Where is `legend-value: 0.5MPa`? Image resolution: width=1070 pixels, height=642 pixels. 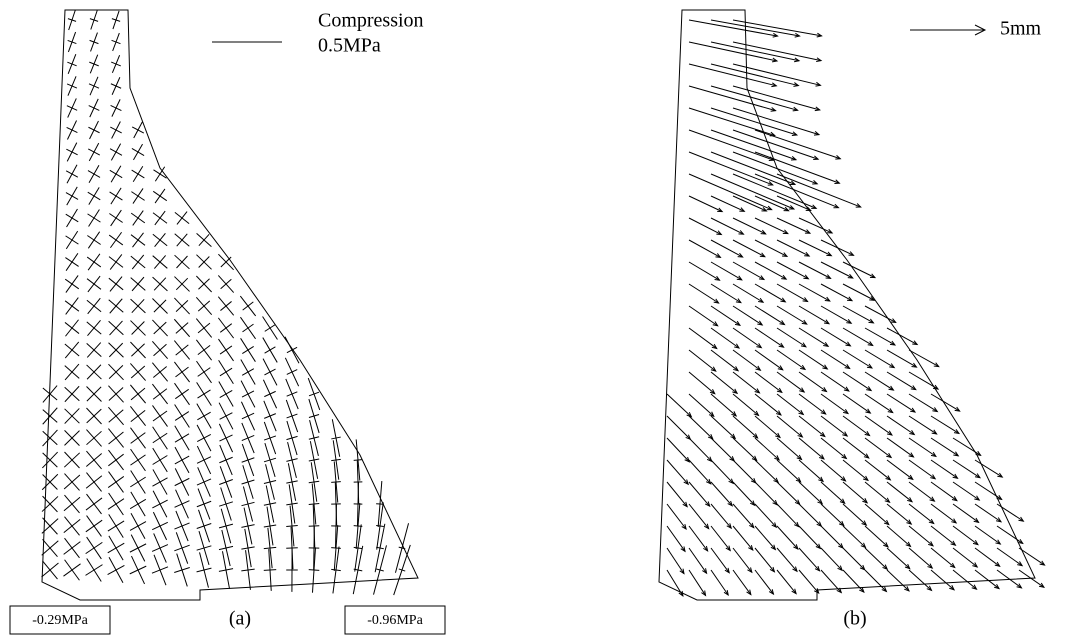 legend-value: 0.5MPa is located at coordinates (349, 46).